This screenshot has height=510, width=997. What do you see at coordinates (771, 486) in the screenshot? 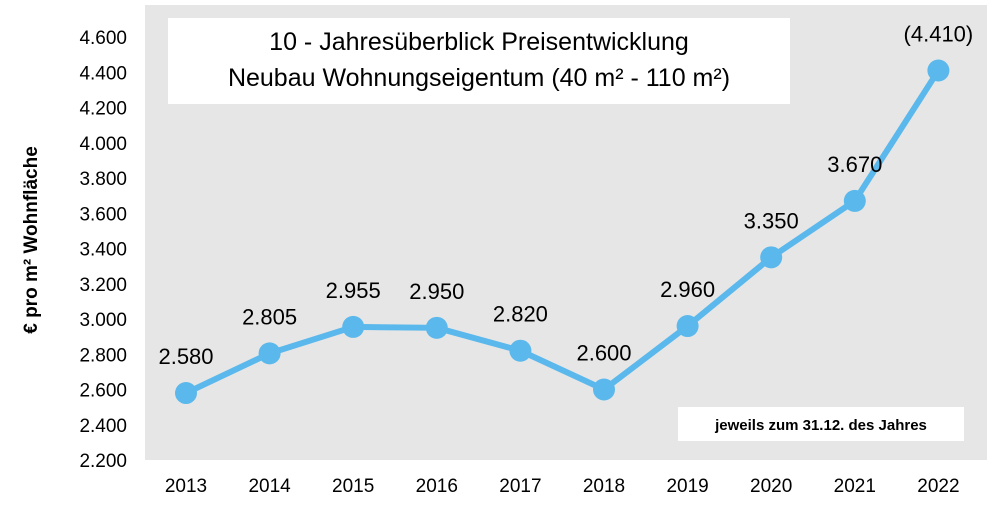
I see `x-tick-label: 2020` at bounding box center [771, 486].